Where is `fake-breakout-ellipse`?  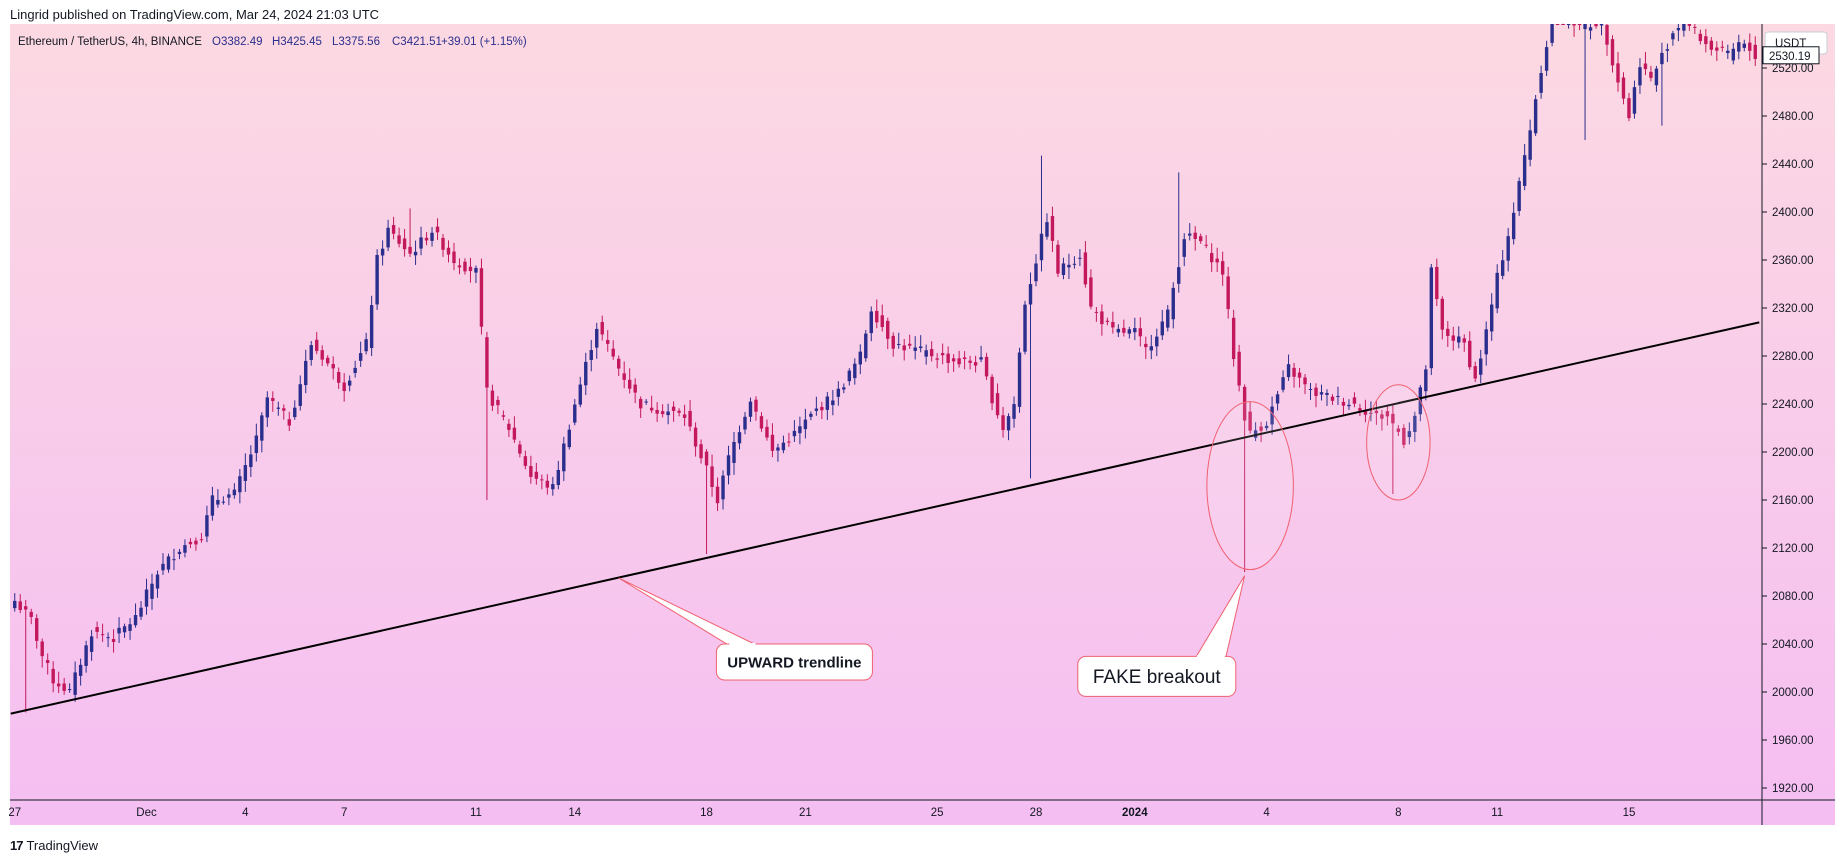 fake-breakout-ellipse is located at coordinates (1250, 486).